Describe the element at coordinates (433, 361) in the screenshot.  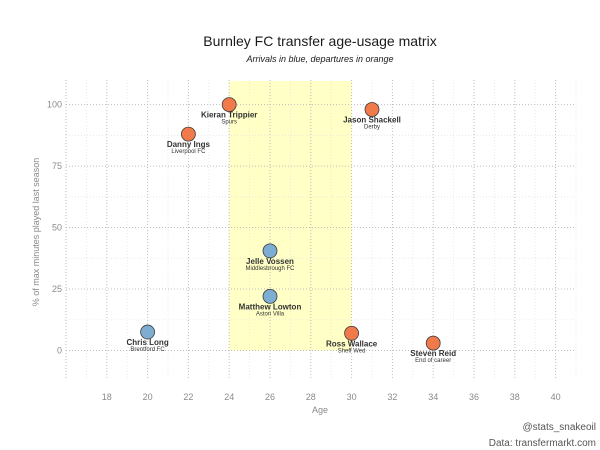
I see `point-club-label: End of career` at that location.